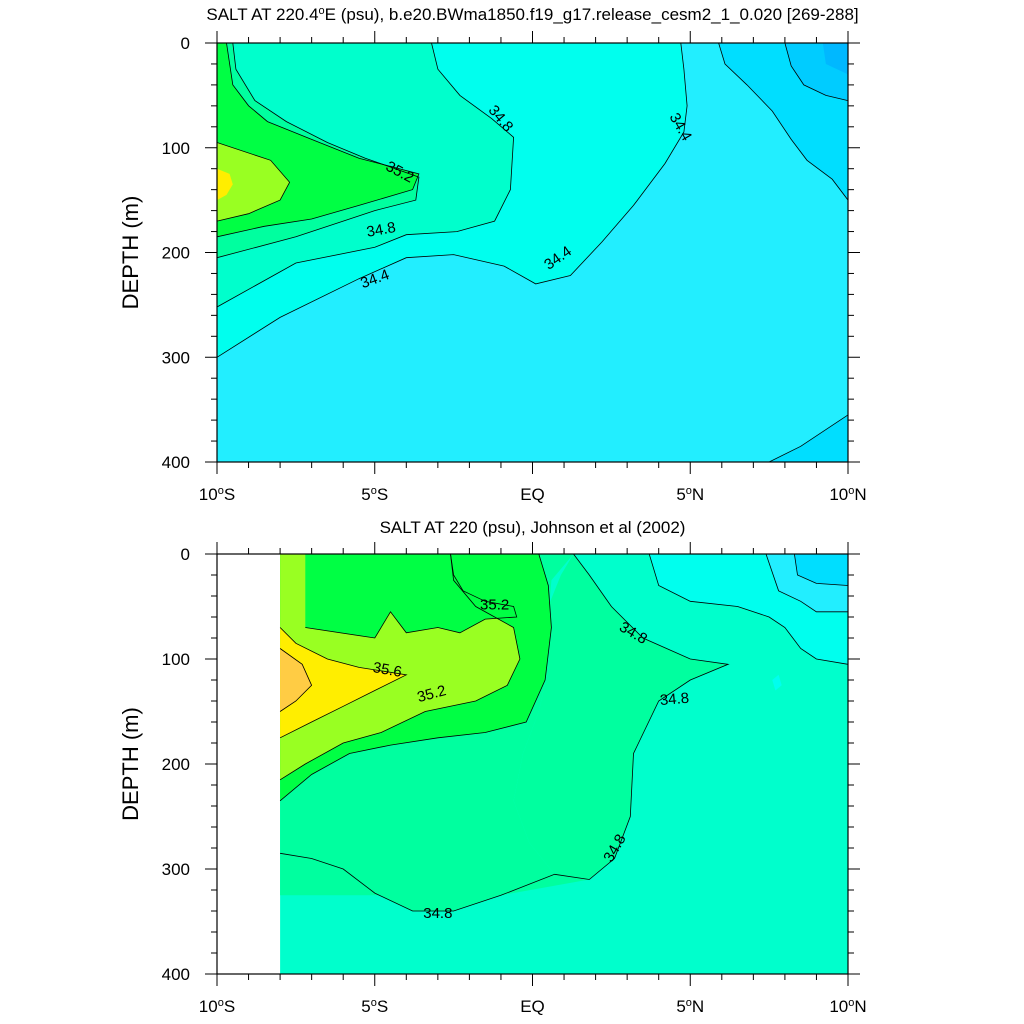 The image size is (1024, 1024). Describe the element at coordinates (533, 527) in the screenshot. I see `chart-title: SALT AT 220 (psu), Johnson et al (2002)` at that location.